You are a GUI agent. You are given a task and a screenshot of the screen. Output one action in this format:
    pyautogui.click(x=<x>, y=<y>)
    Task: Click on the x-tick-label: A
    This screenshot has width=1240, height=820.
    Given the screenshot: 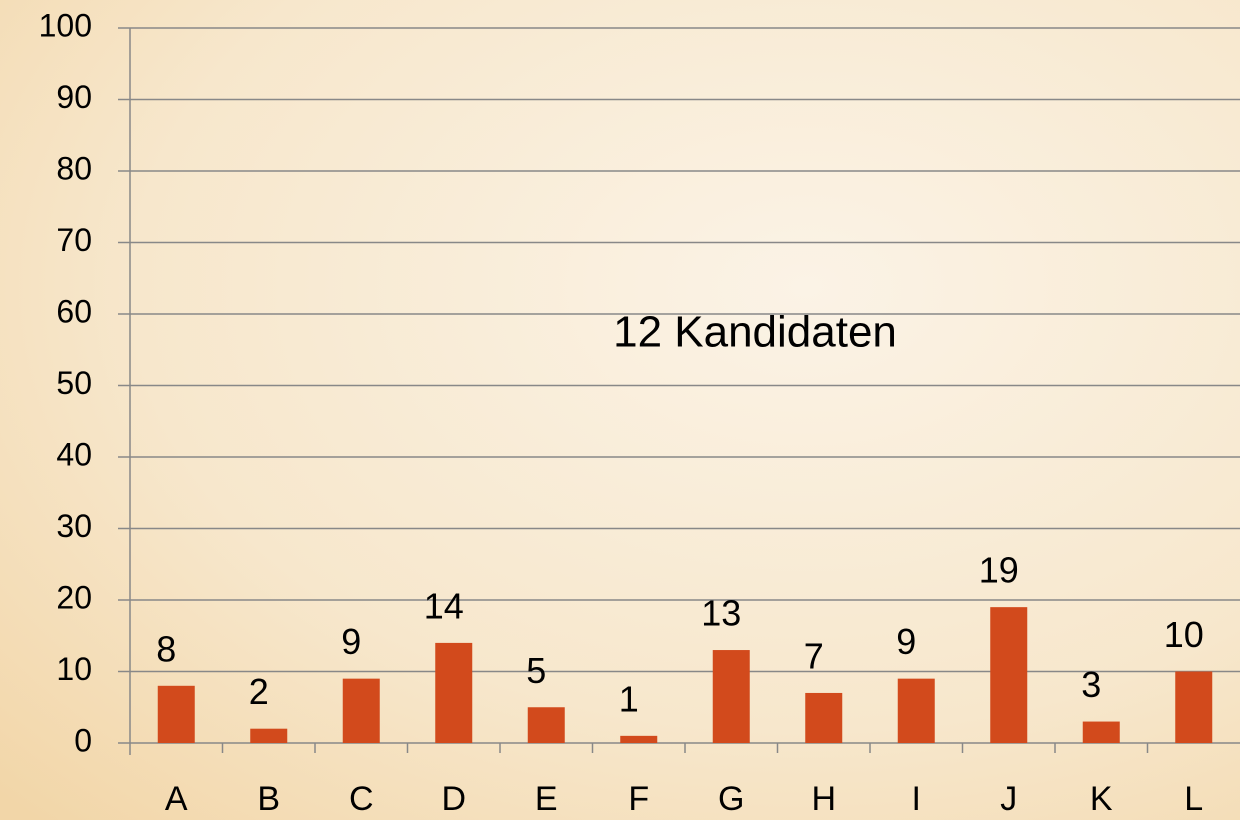 What is the action you would take?
    pyautogui.click(x=176, y=799)
    